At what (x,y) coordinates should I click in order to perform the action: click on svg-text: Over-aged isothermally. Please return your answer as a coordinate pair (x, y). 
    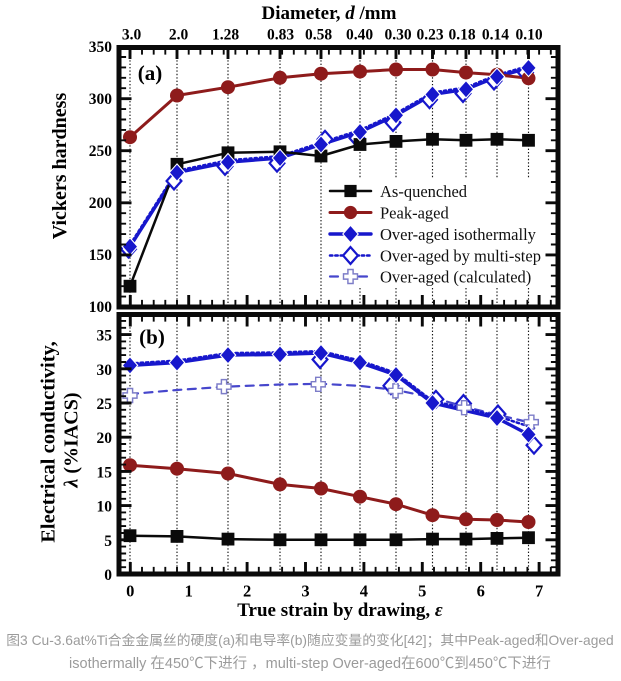
    Looking at the image, I should click on (458, 234).